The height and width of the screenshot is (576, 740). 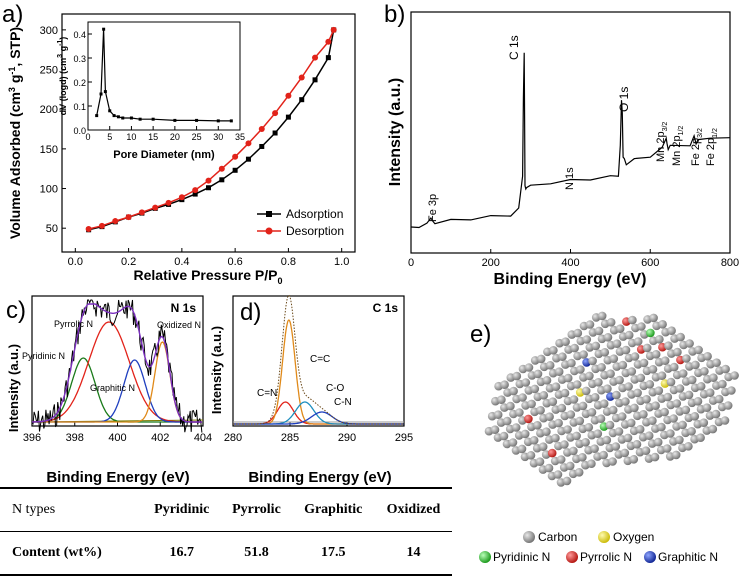 What do you see at coordinates (552, 453) in the screenshot?
I see `pyrrolic-n-atom` at bounding box center [552, 453].